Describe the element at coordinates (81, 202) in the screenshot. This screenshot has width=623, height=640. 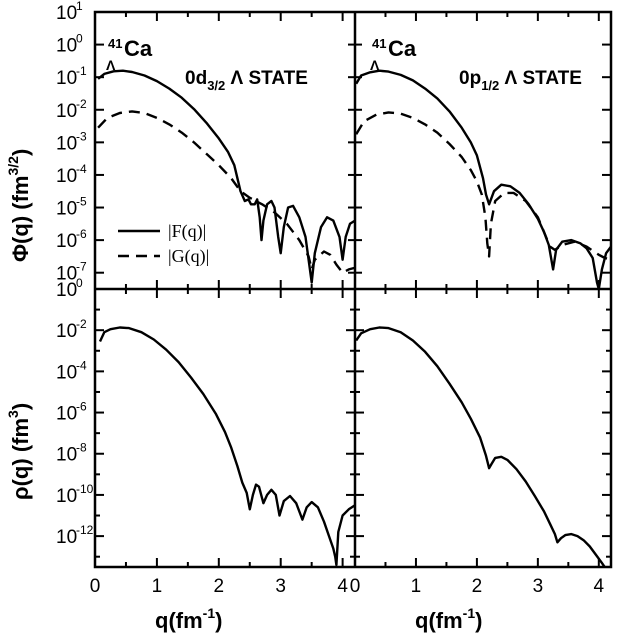
I see `y-tick-exponent: -5` at that location.